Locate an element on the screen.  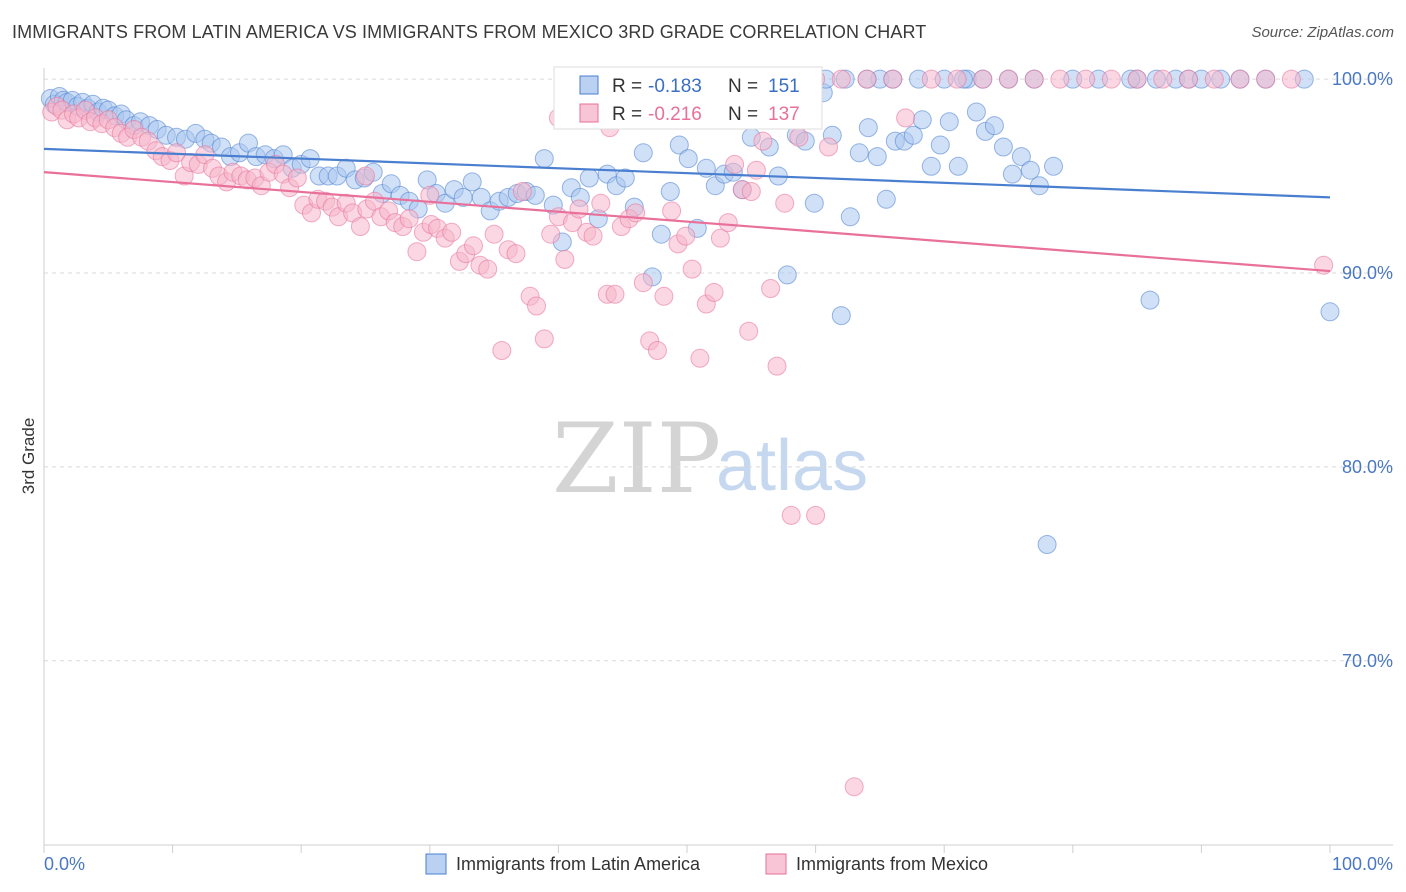
y-tick-label: 70.0% is located at coordinates (1367, 661).